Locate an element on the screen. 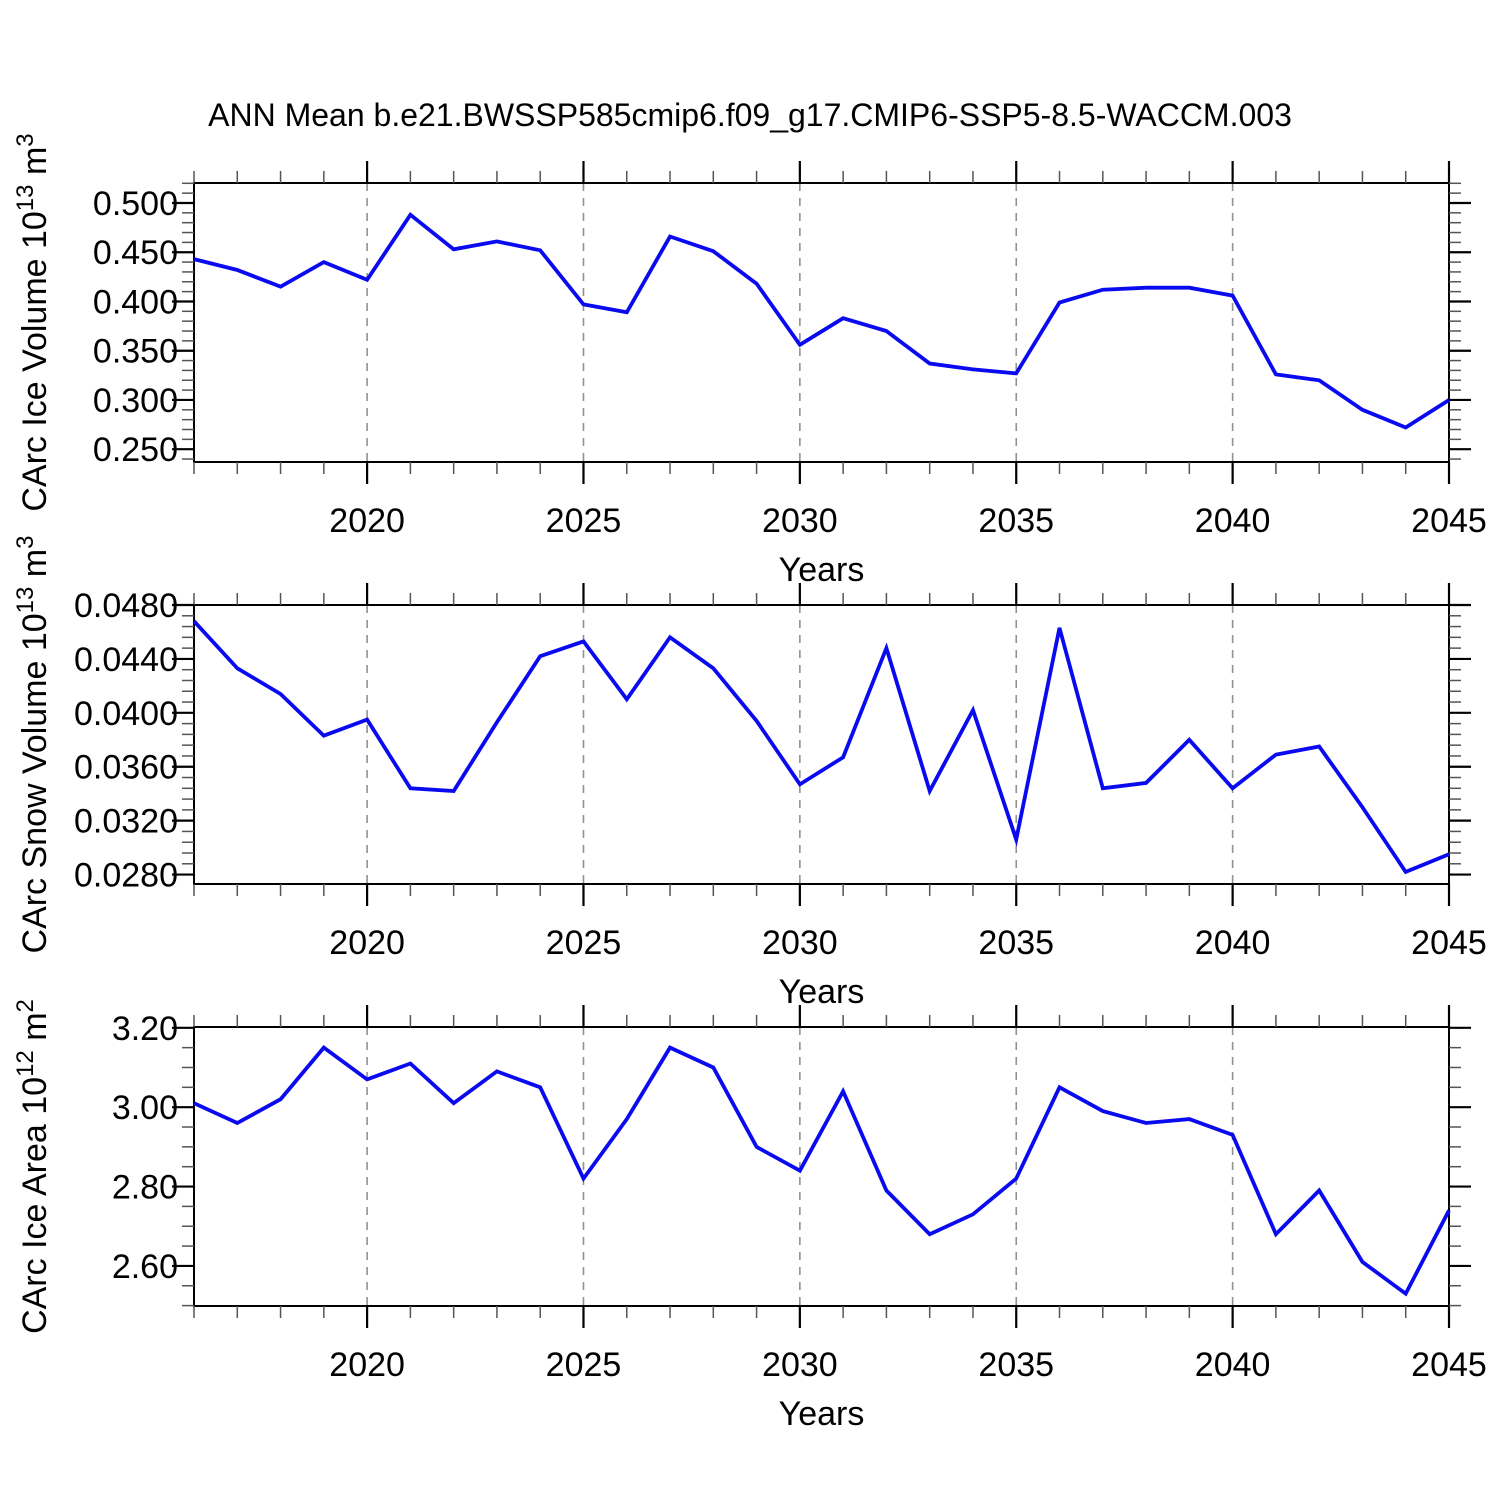 This screenshot has width=1500, height=1500. y-tick-label: 0.0400 is located at coordinates (126, 714).